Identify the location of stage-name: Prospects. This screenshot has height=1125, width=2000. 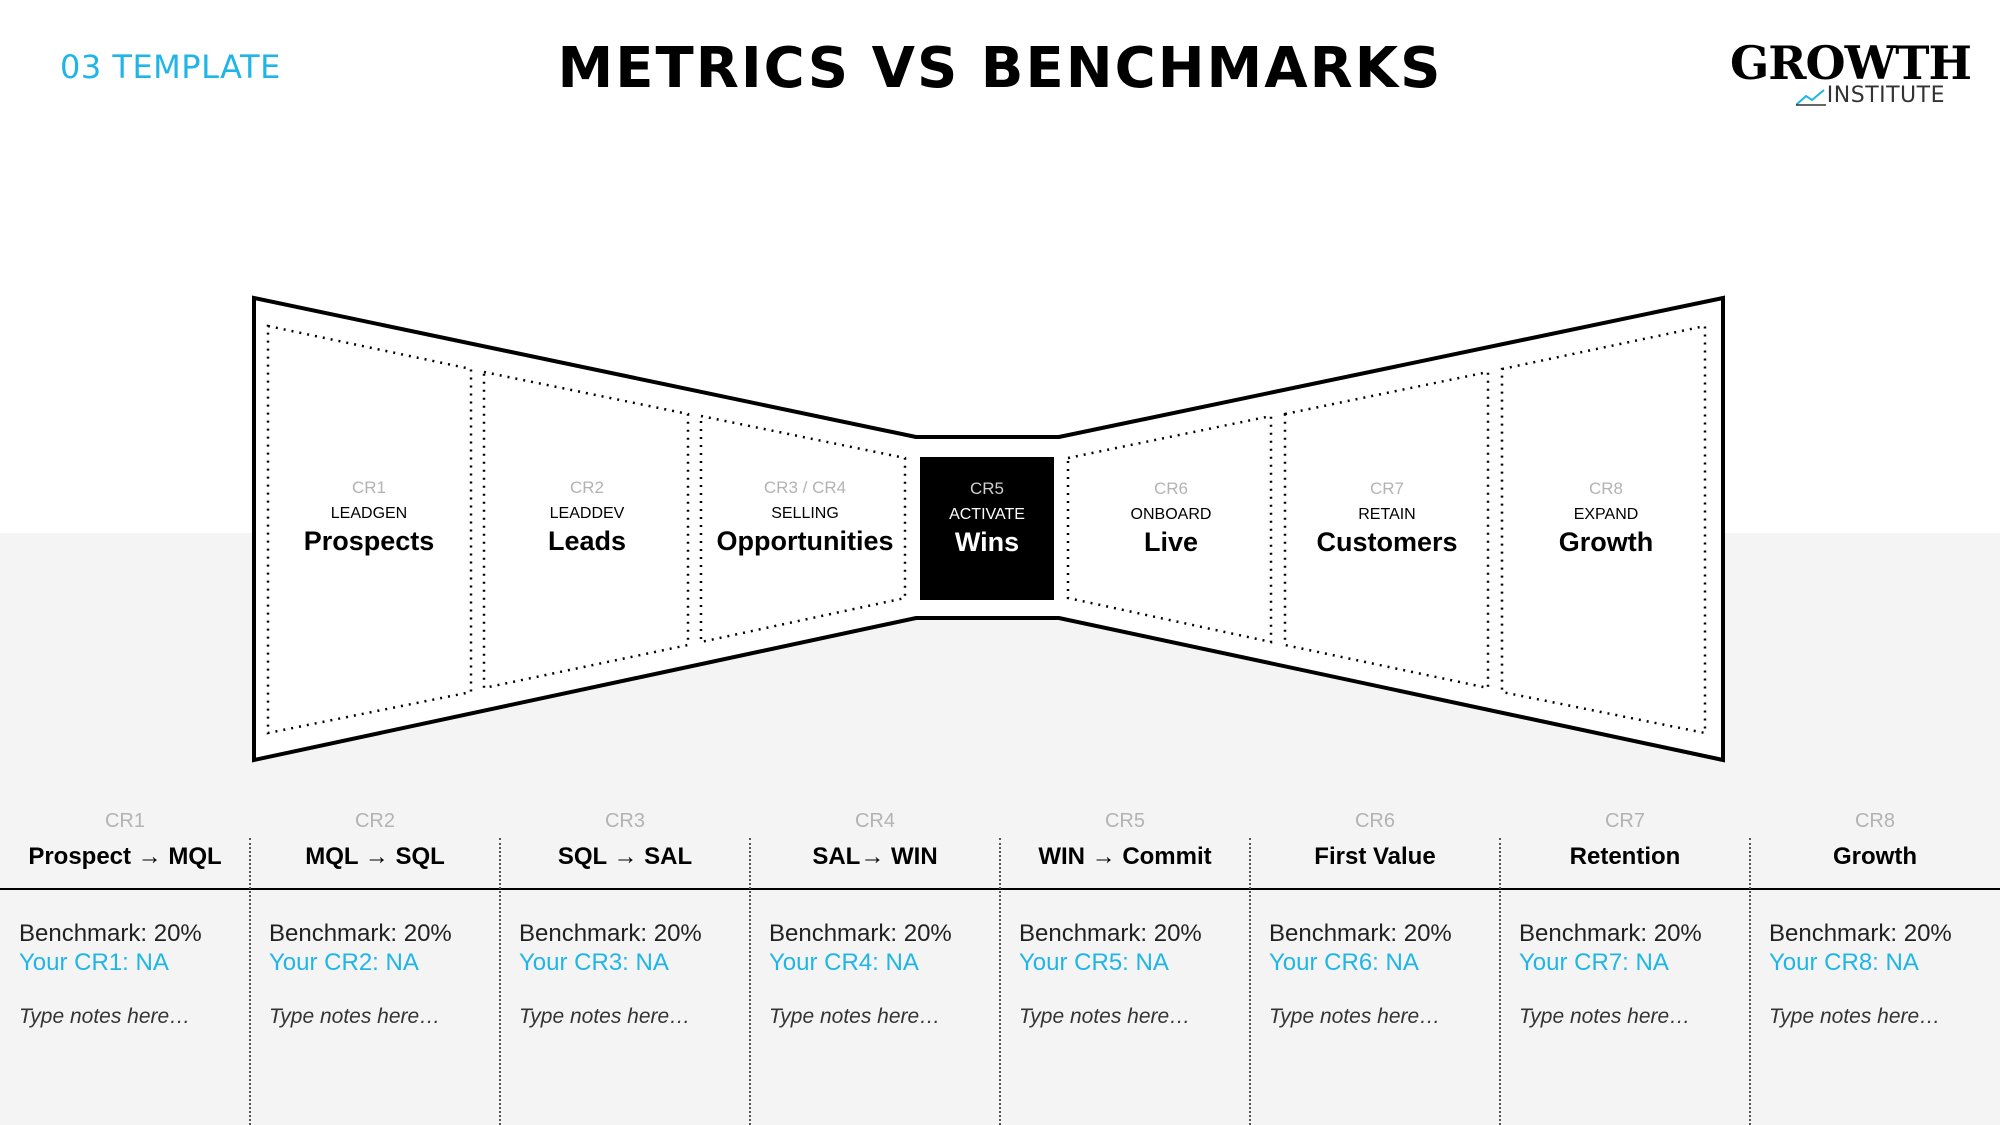
(369, 541).